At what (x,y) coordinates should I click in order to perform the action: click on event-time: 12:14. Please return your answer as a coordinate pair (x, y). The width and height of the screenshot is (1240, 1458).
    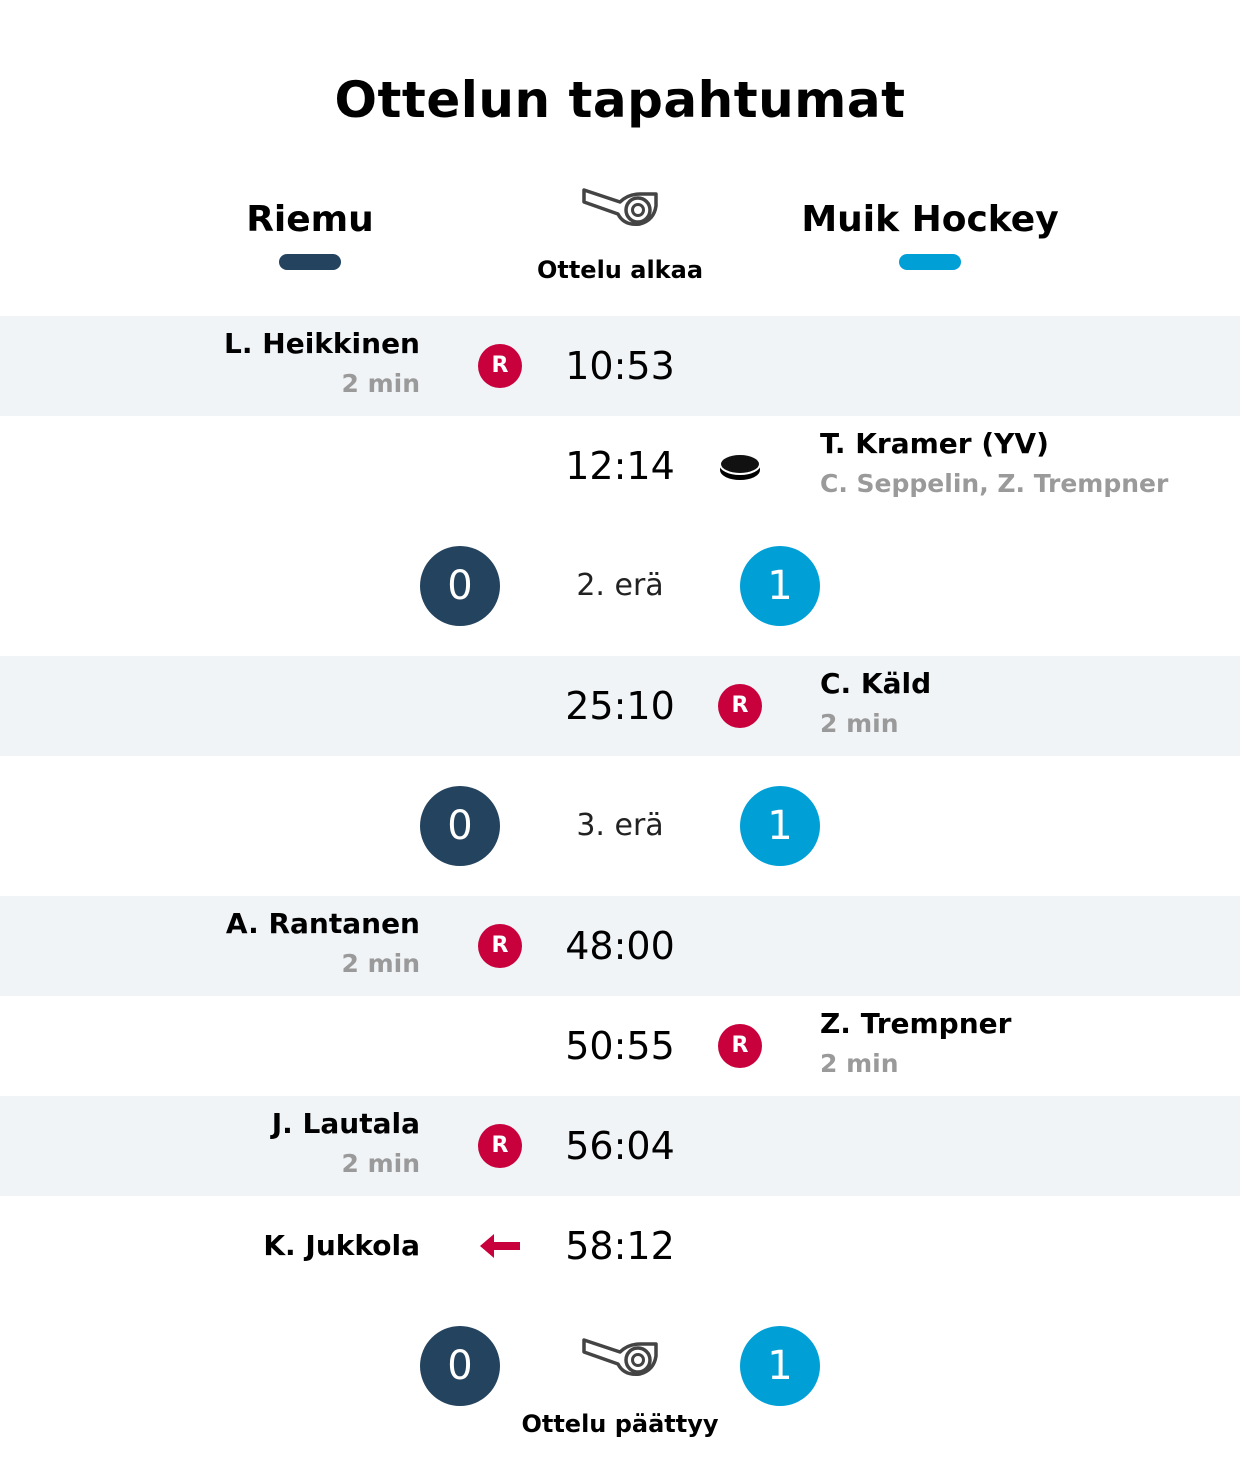
    Looking at the image, I should click on (620, 466).